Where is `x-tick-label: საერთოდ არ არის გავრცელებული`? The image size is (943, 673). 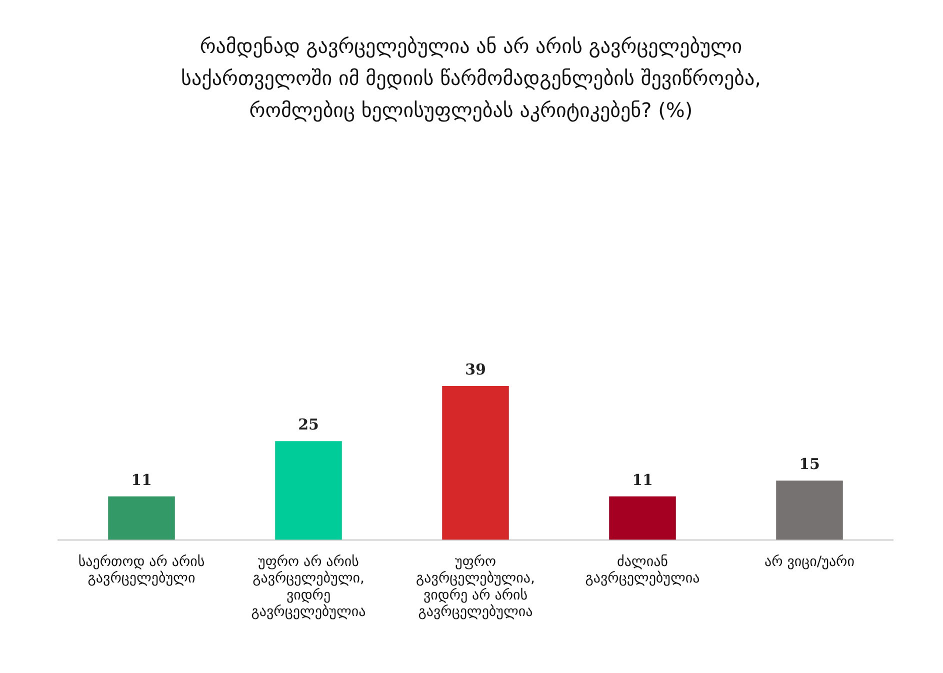
x-tick-label: საერთოდ არ არის გავრცელებული is located at coordinates (141, 570).